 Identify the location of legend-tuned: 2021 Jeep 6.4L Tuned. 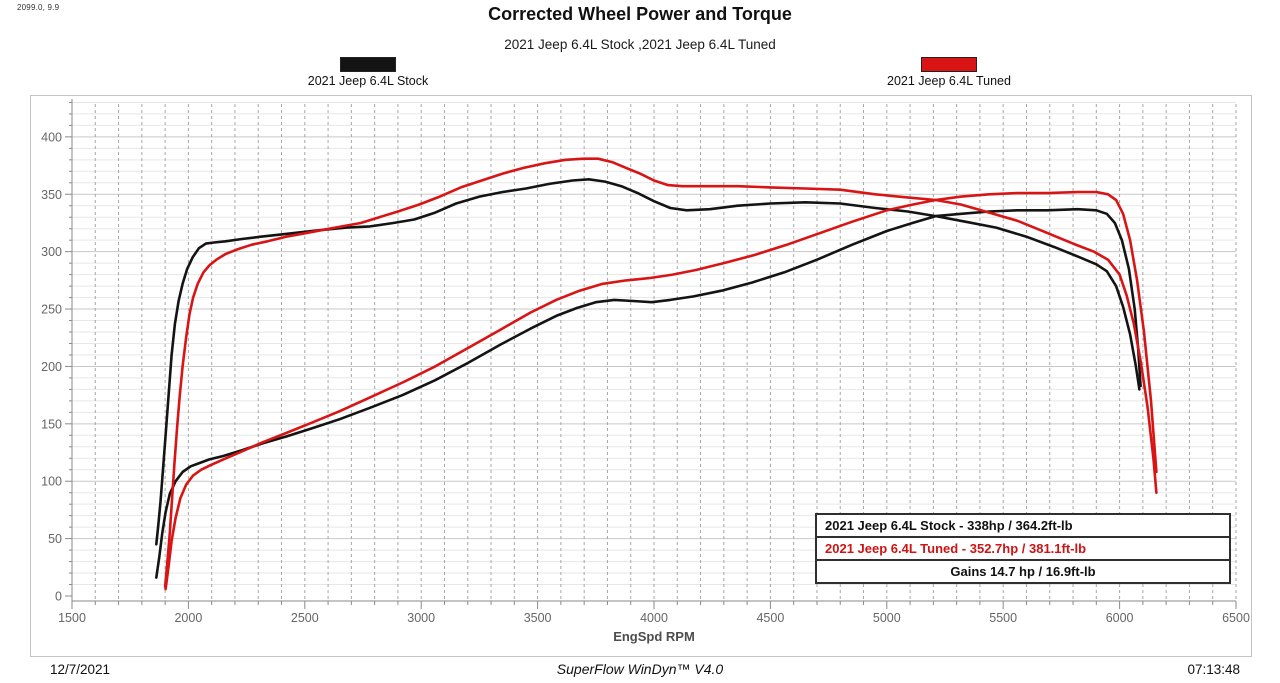
(949, 72).